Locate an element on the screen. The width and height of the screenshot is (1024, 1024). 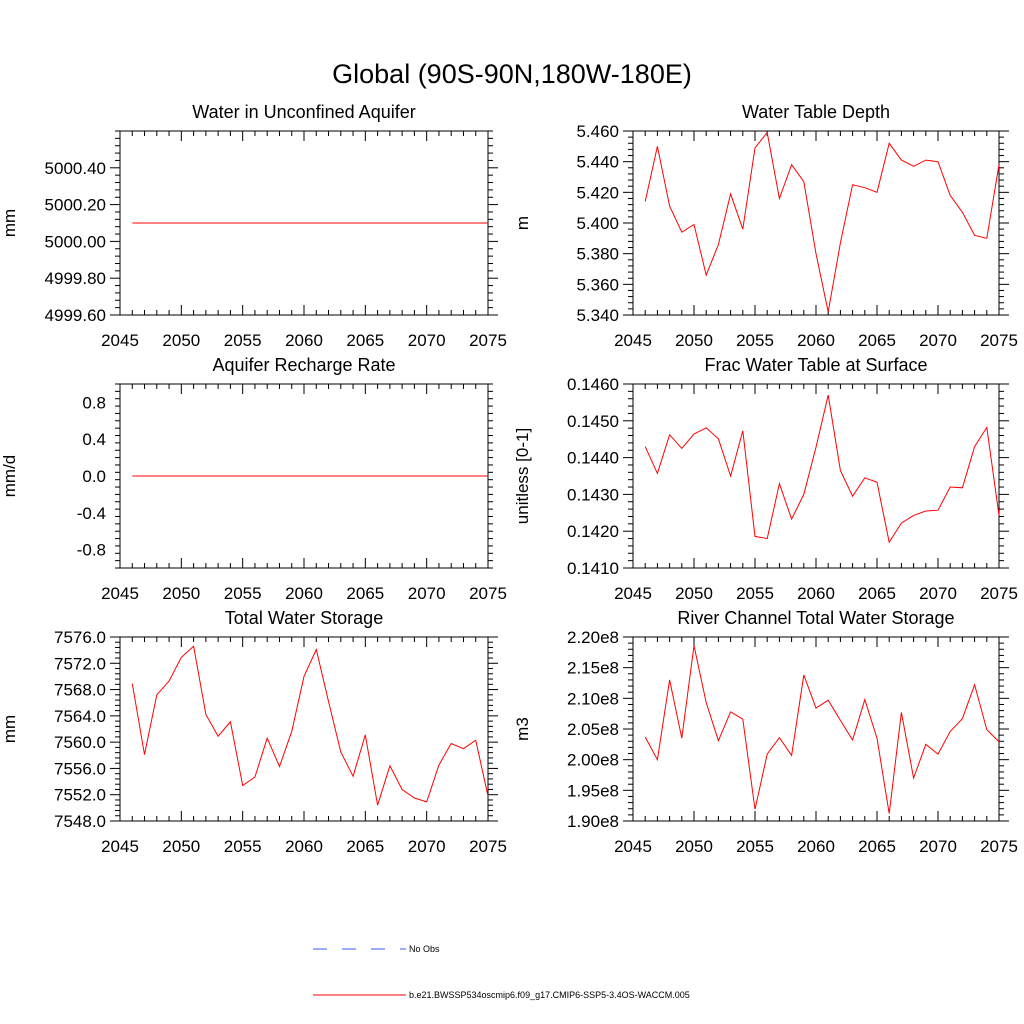
y-axis-label: m is located at coordinates (522, 223).